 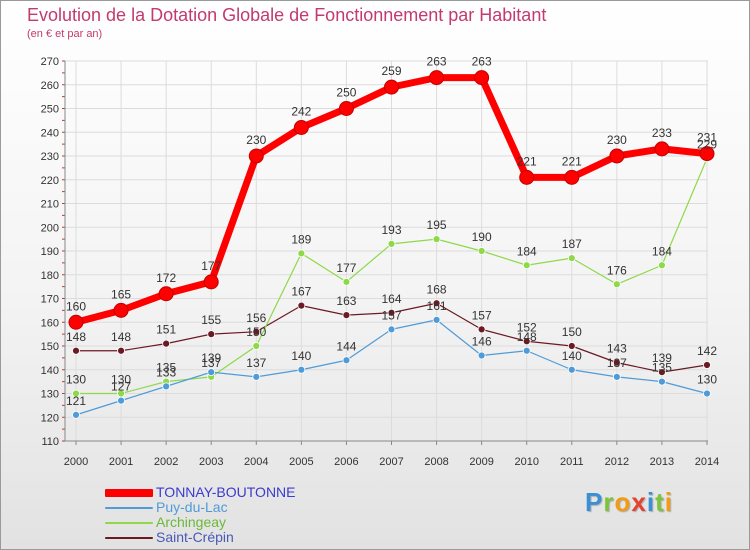 I want to click on data-label: 195, so click(x=437, y=225).